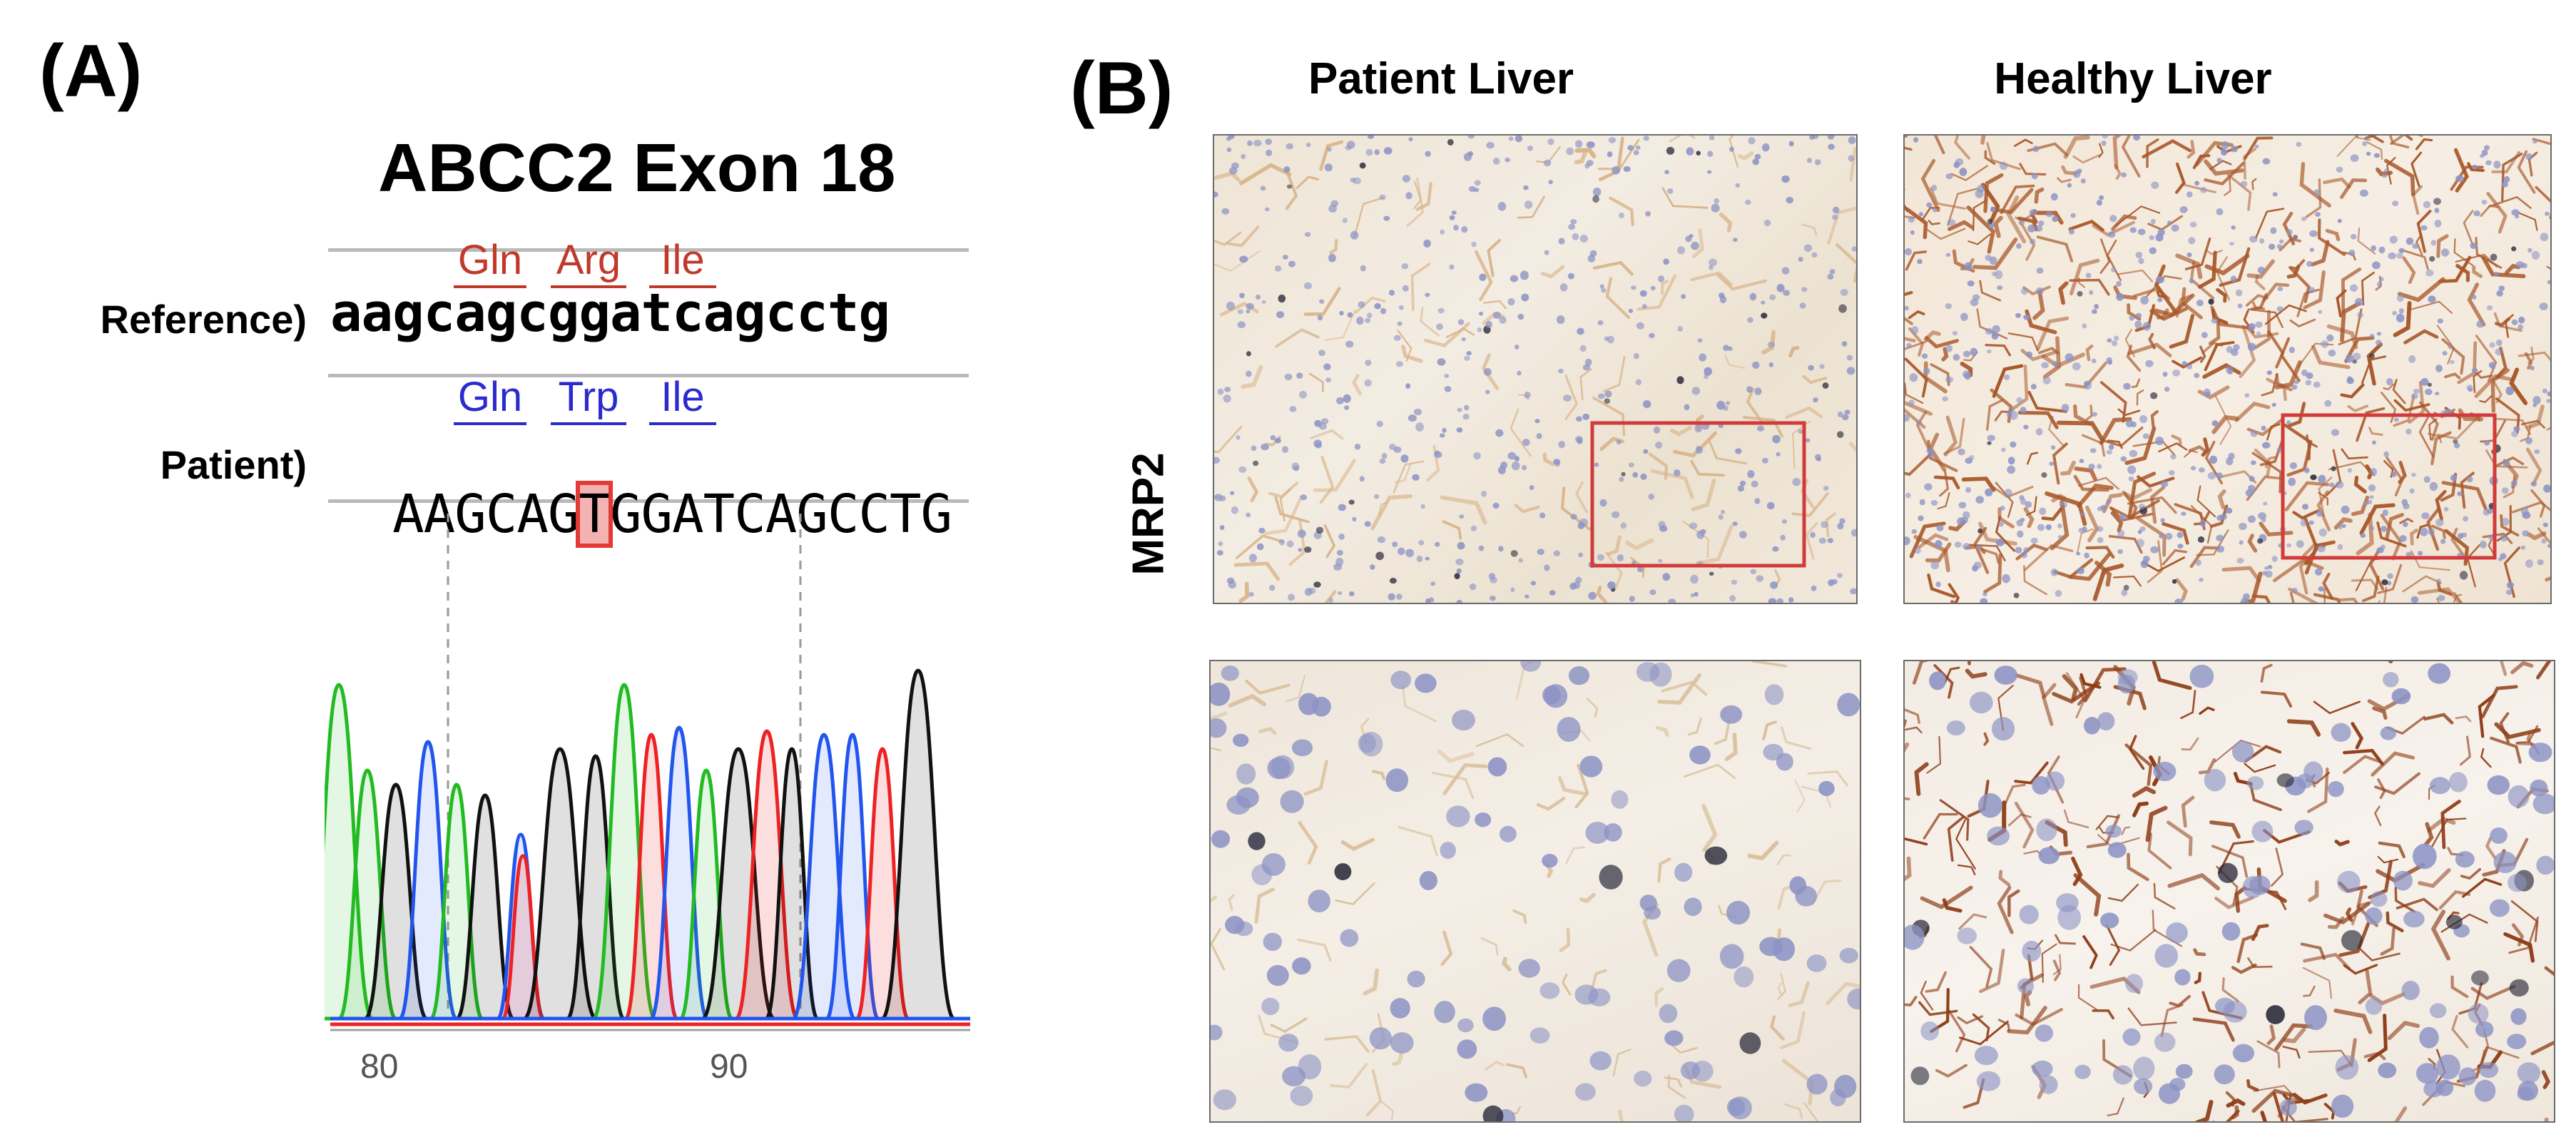 The width and height of the screenshot is (2576, 1142). I want to click on column-title-patient: Patient Liver, so click(1441, 79).